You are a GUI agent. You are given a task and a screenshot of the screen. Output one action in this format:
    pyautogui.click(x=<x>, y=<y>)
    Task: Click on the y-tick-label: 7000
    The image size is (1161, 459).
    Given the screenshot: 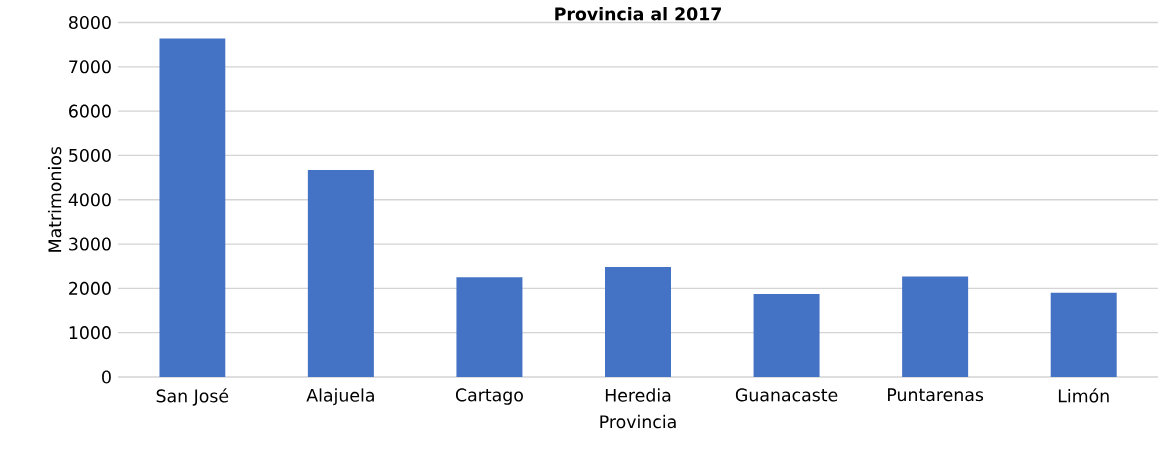 What is the action you would take?
    pyautogui.click(x=90, y=67)
    